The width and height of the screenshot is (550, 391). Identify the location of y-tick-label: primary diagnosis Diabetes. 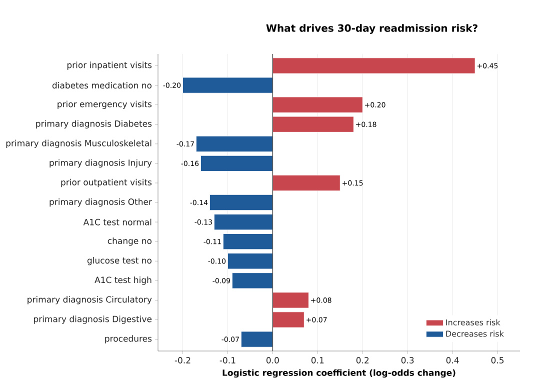
(94, 124).